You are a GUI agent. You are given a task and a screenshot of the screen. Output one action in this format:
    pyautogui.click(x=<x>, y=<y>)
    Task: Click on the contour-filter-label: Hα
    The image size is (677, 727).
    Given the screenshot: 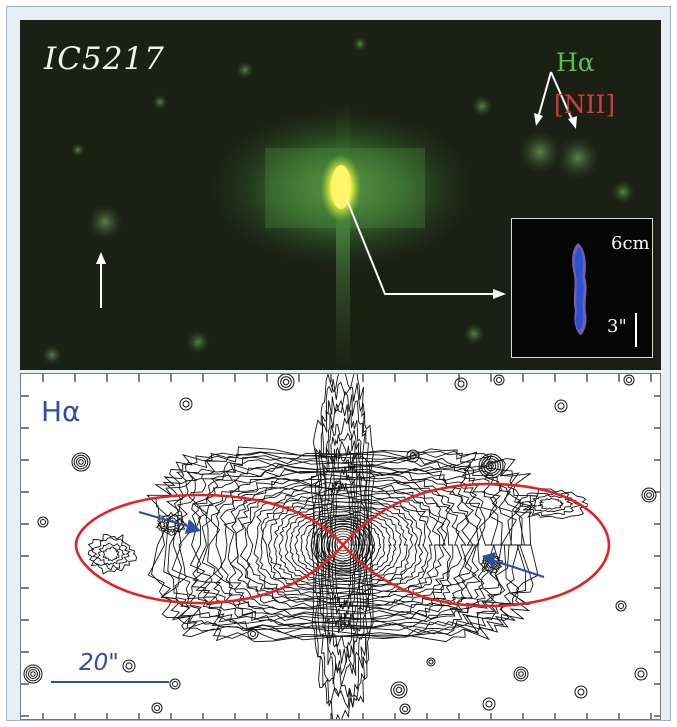 What is the action you would take?
    pyautogui.click(x=61, y=411)
    